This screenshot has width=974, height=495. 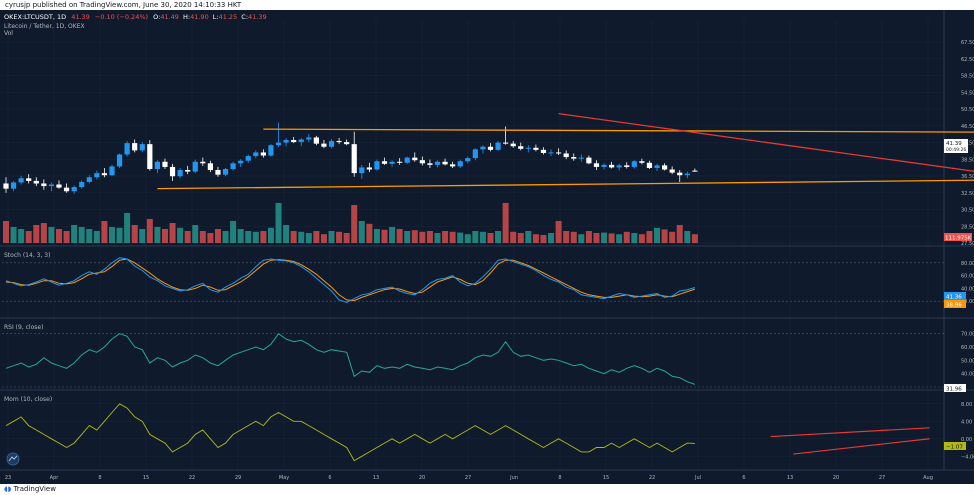 I want to click on upper-orange-trendline, so click(x=618, y=130).